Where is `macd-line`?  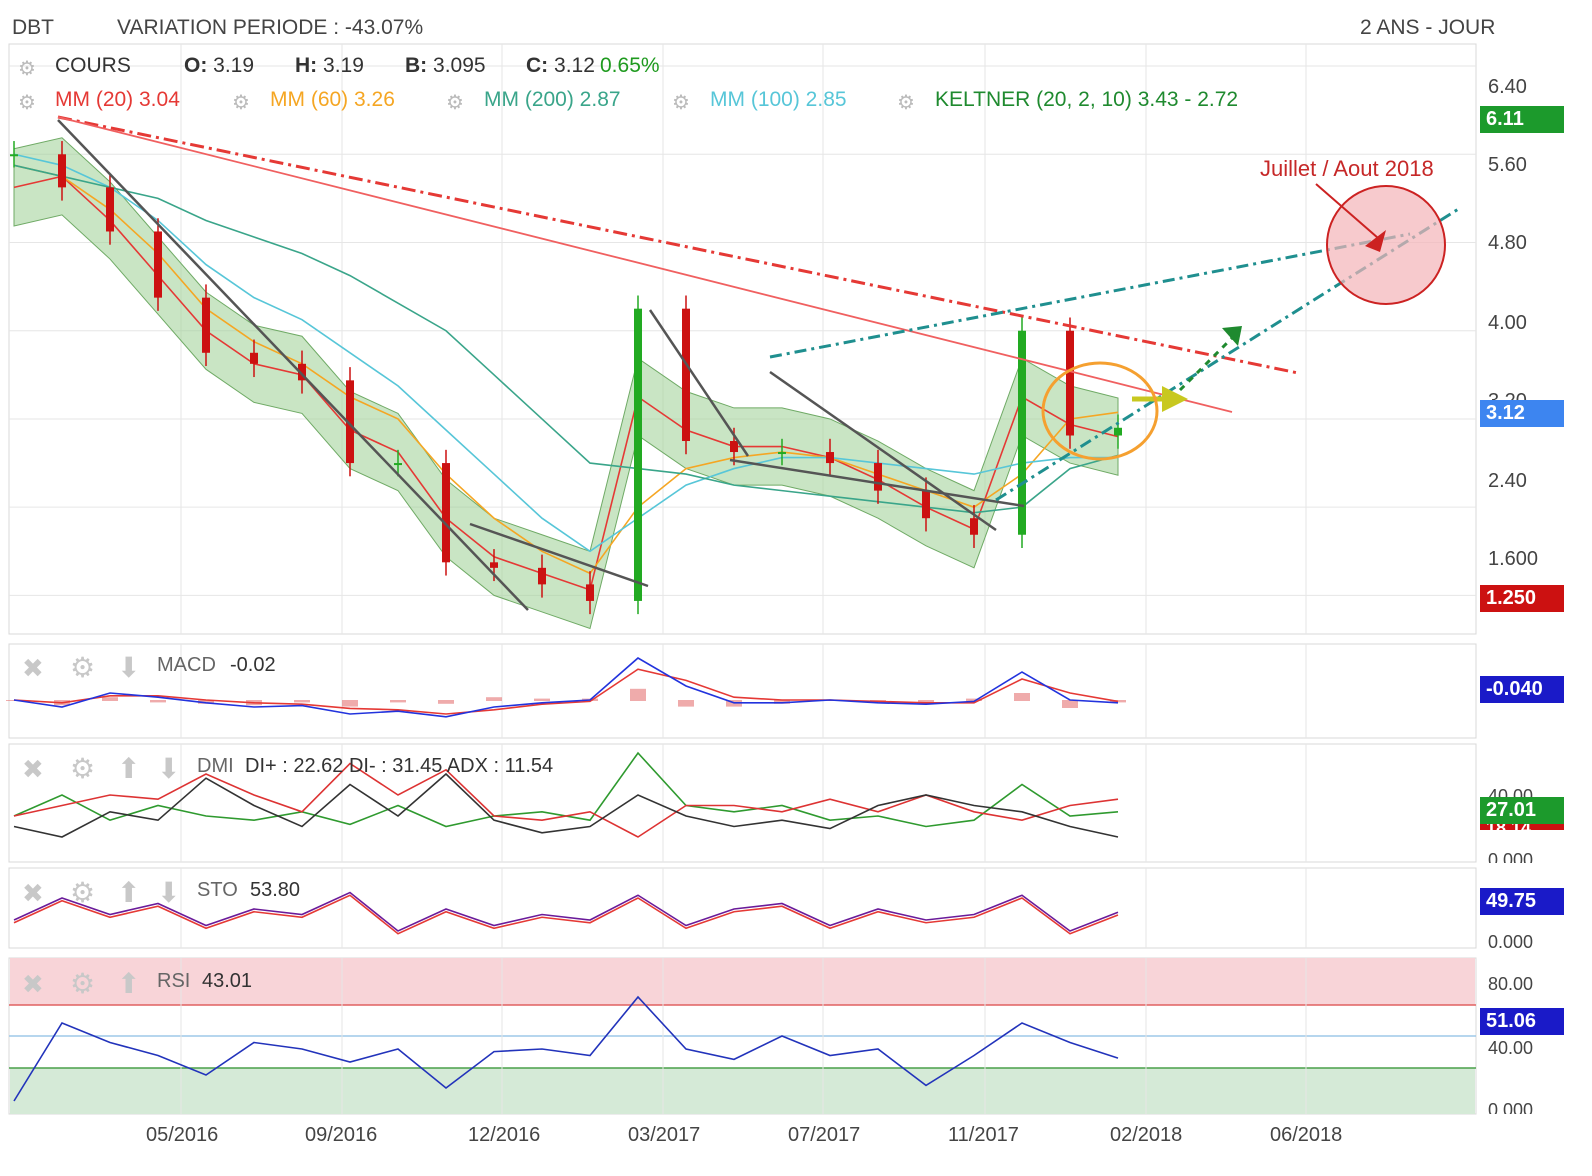 macd-line is located at coordinates (566, 687).